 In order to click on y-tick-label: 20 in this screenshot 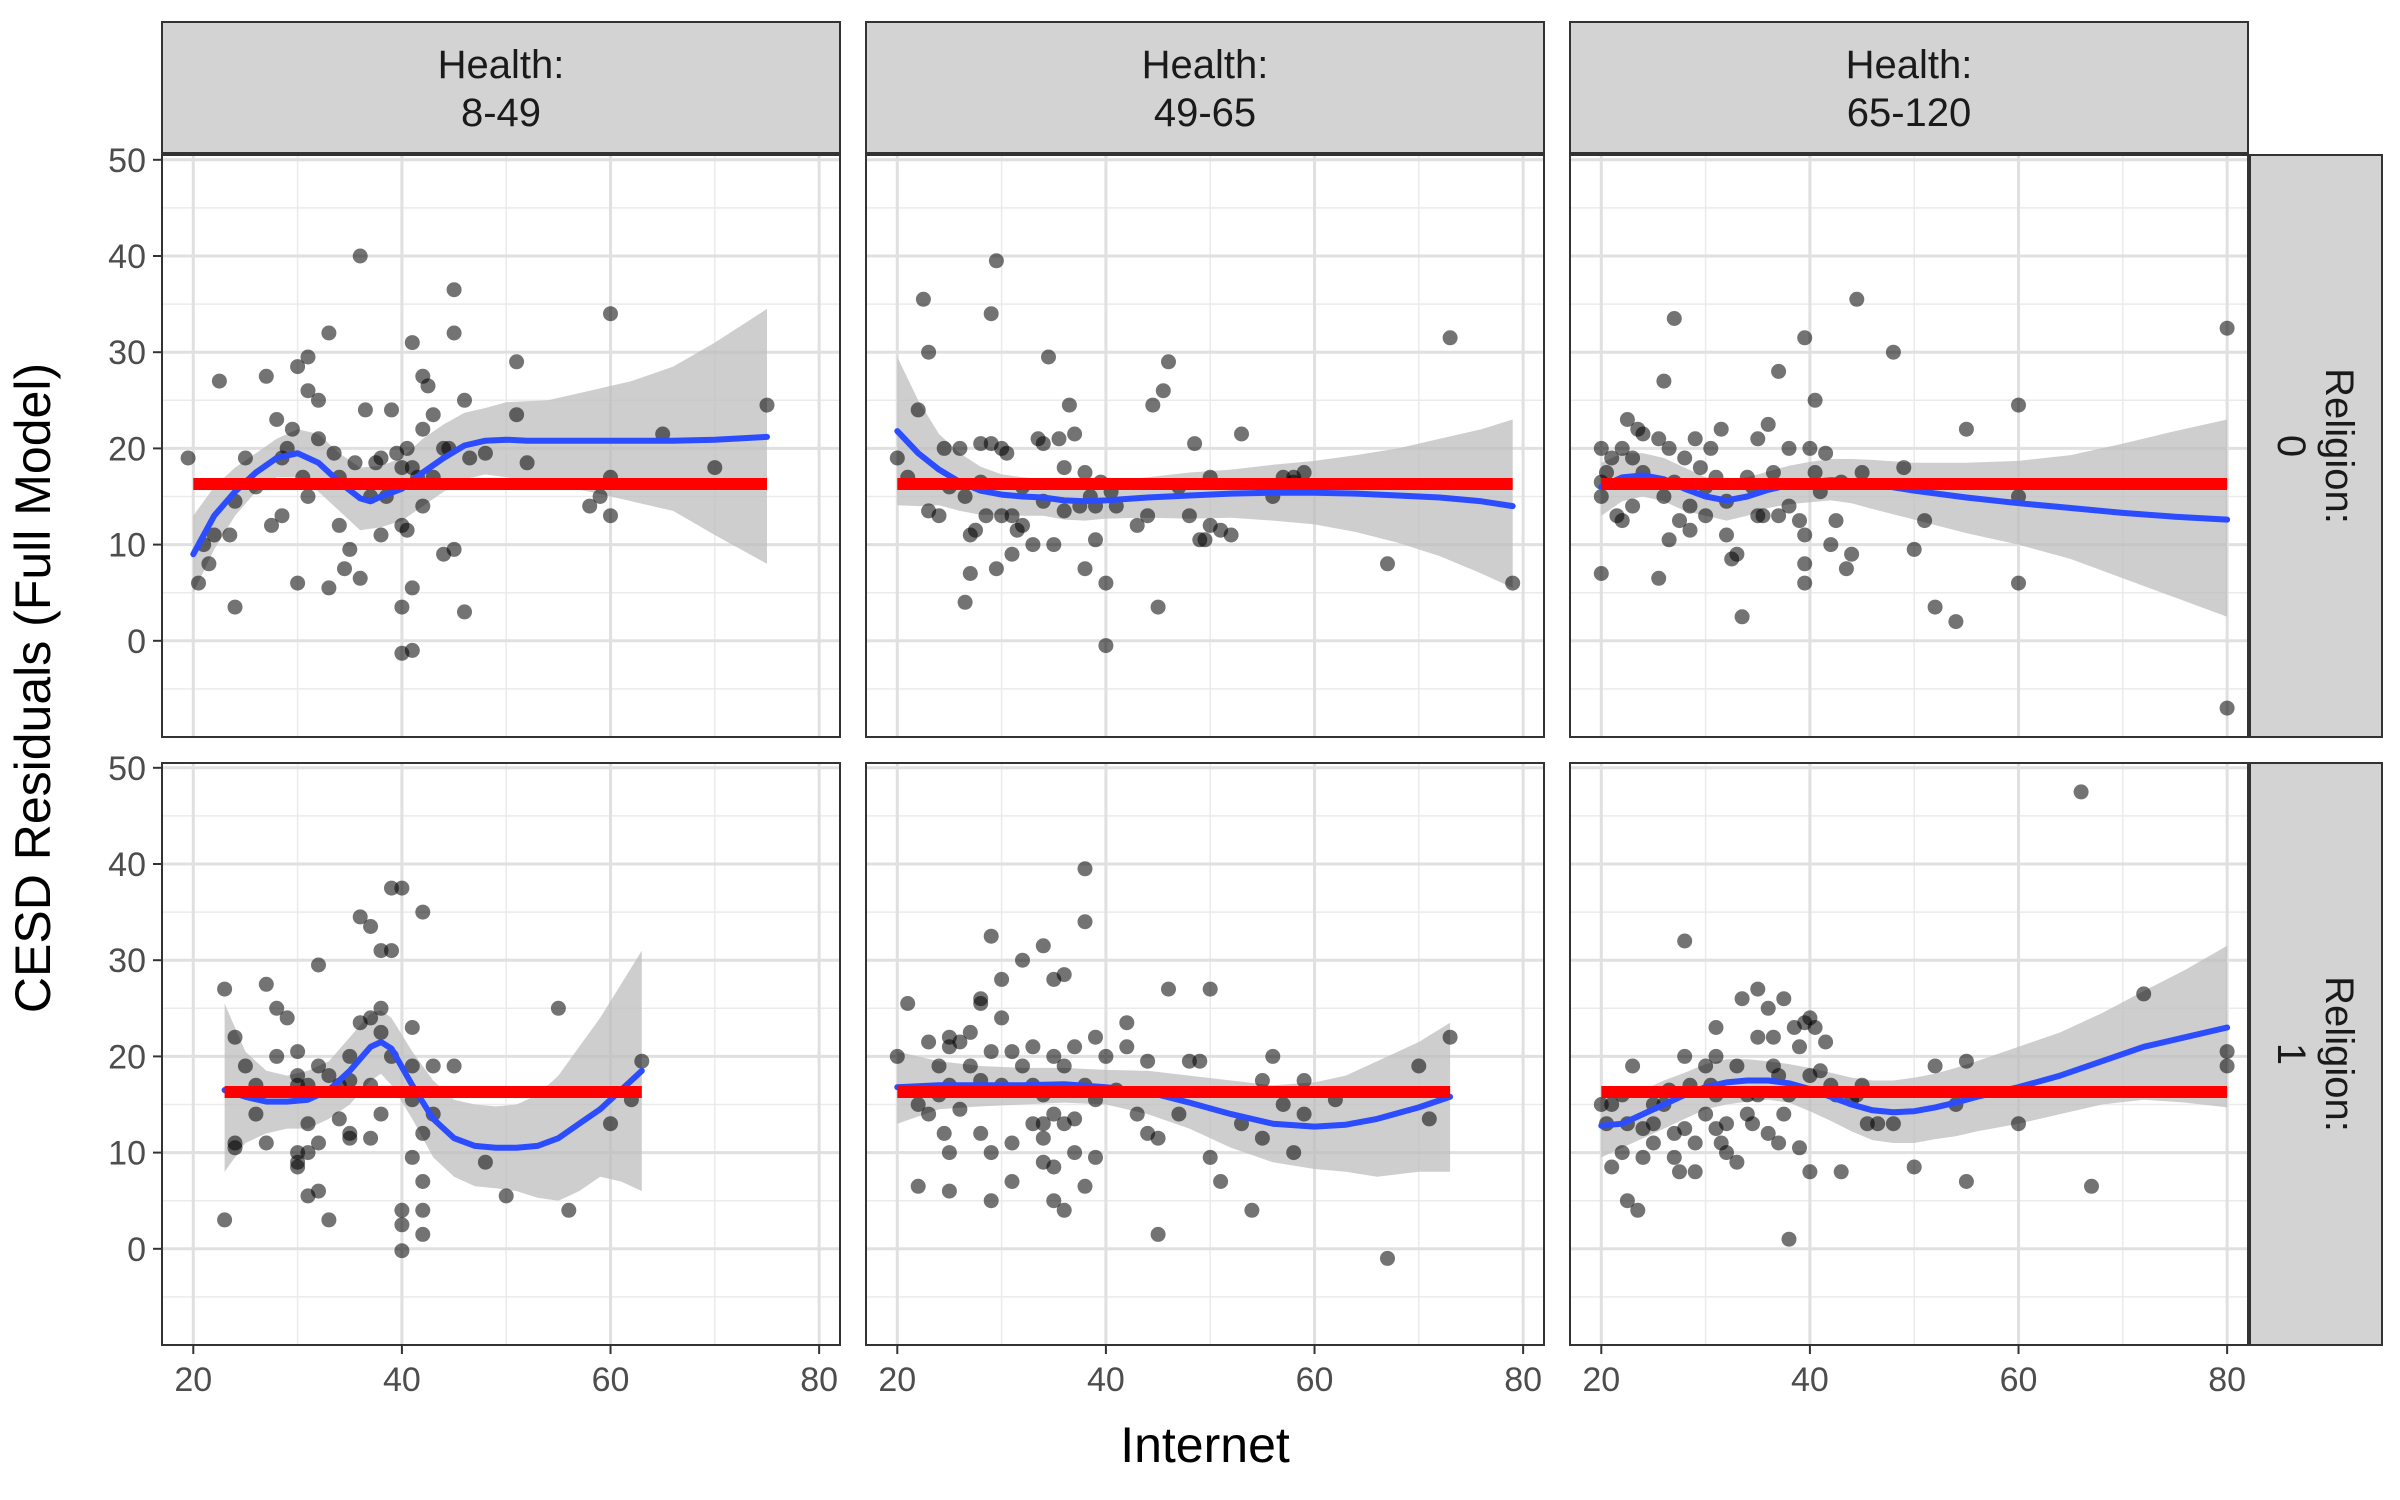, I will do `click(127, 449)`.